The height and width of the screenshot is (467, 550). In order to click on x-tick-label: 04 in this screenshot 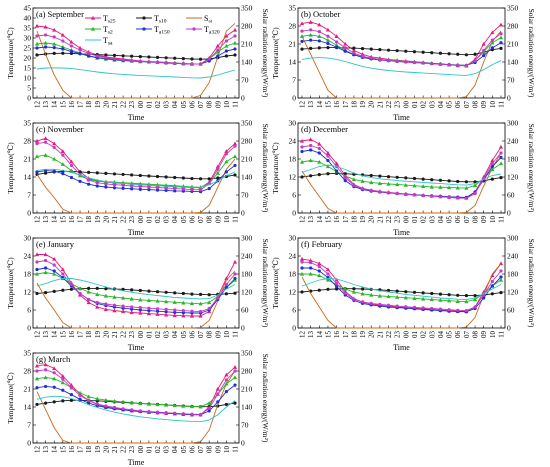, I will do `click(175, 335)`.